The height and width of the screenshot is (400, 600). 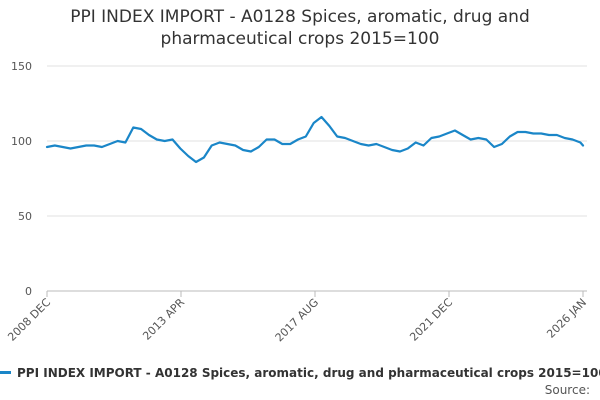 I want to click on series-line, so click(x=315, y=139).